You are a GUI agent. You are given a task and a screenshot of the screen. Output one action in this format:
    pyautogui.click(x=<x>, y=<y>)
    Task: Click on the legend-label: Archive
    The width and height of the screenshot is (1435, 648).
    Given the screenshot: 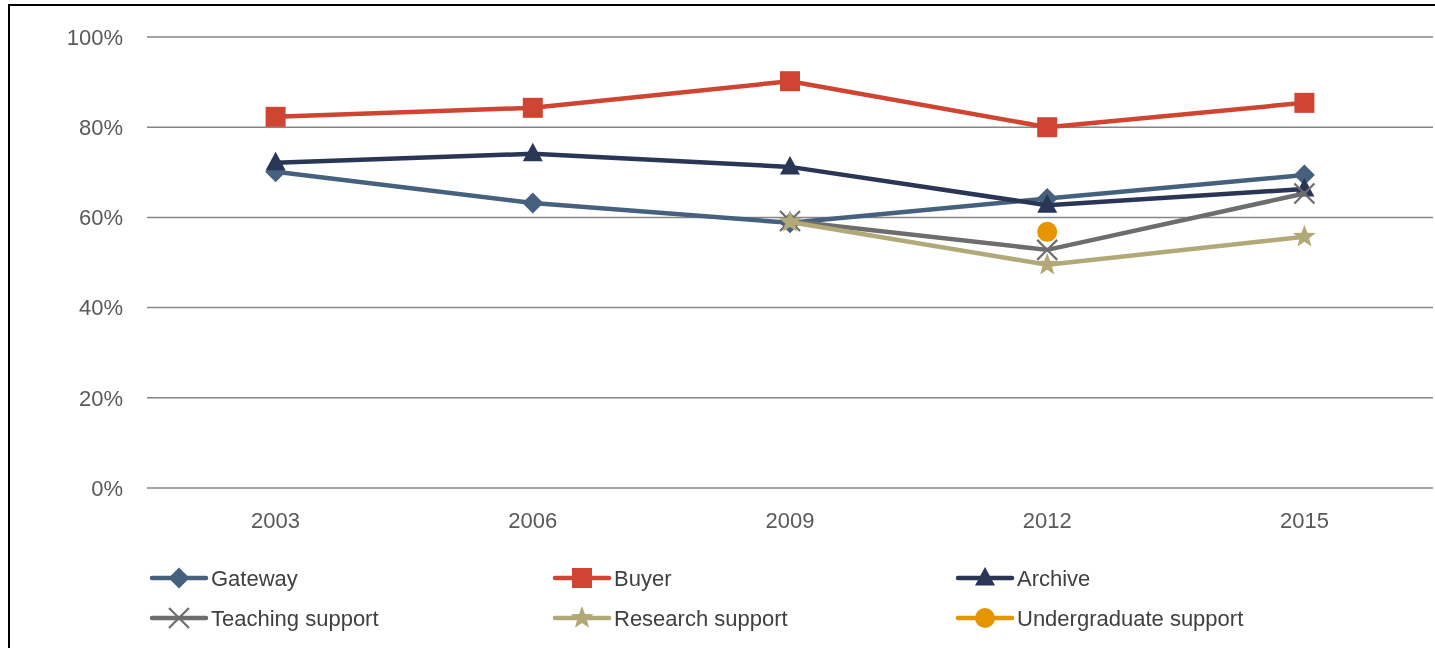 What is the action you would take?
    pyautogui.click(x=1054, y=578)
    